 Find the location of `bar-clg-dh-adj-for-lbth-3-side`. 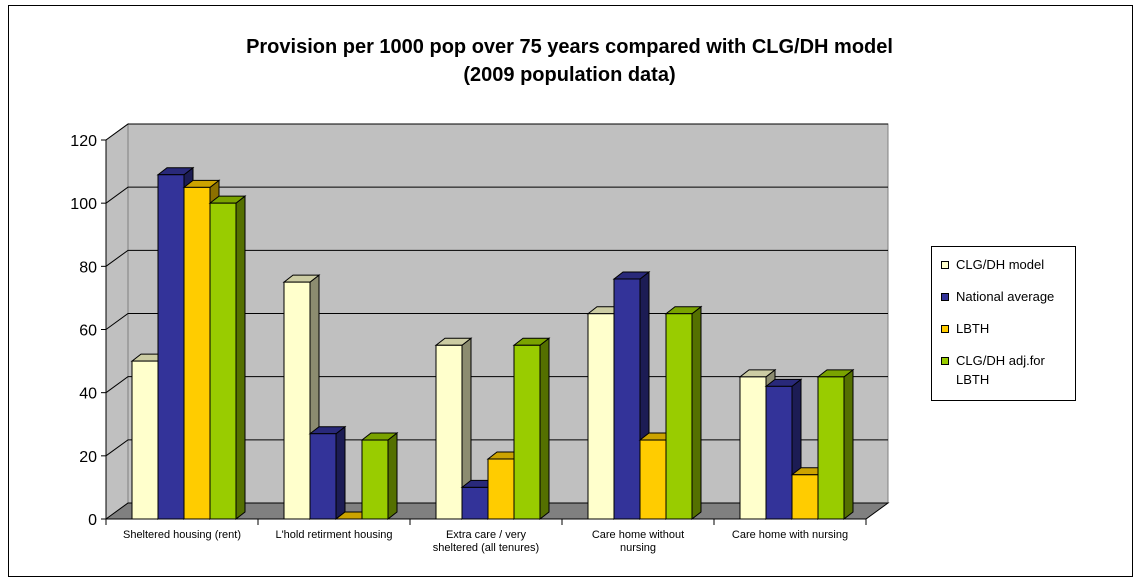

bar-clg-dh-adj-for-lbth-3-side is located at coordinates (696, 413).